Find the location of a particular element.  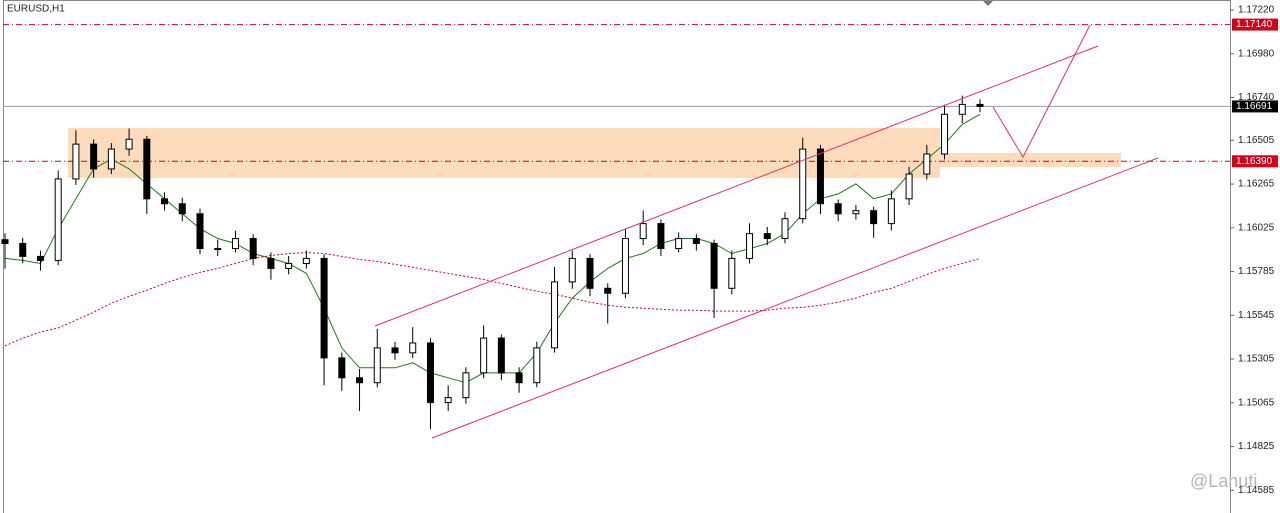

y-tick-label: 1.15305 is located at coordinates (1256, 359).